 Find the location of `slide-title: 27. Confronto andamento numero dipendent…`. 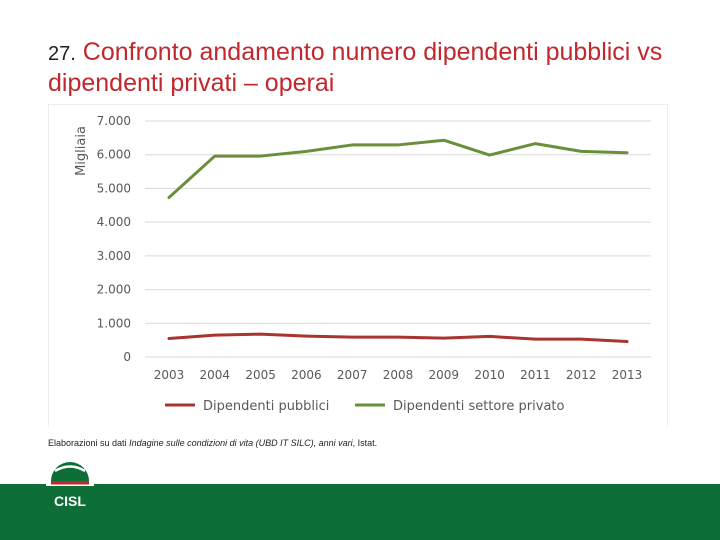

slide-title: 27. Confronto andamento numero dipendent… is located at coordinates (368, 68).